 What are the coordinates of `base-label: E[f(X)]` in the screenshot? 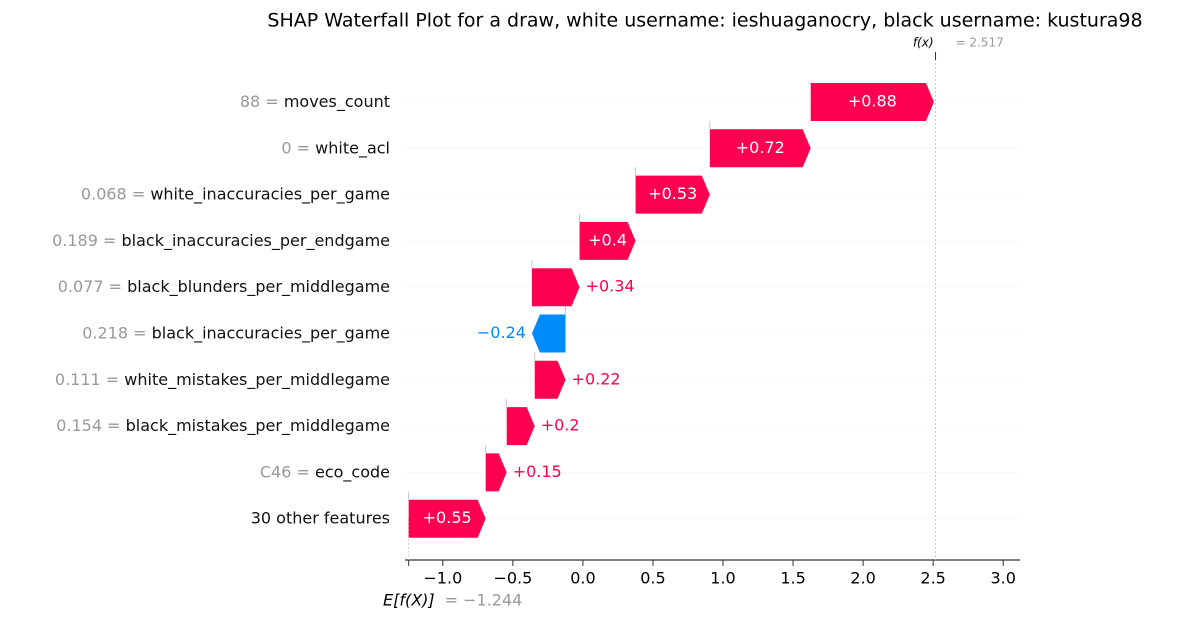 It's located at (409, 600).